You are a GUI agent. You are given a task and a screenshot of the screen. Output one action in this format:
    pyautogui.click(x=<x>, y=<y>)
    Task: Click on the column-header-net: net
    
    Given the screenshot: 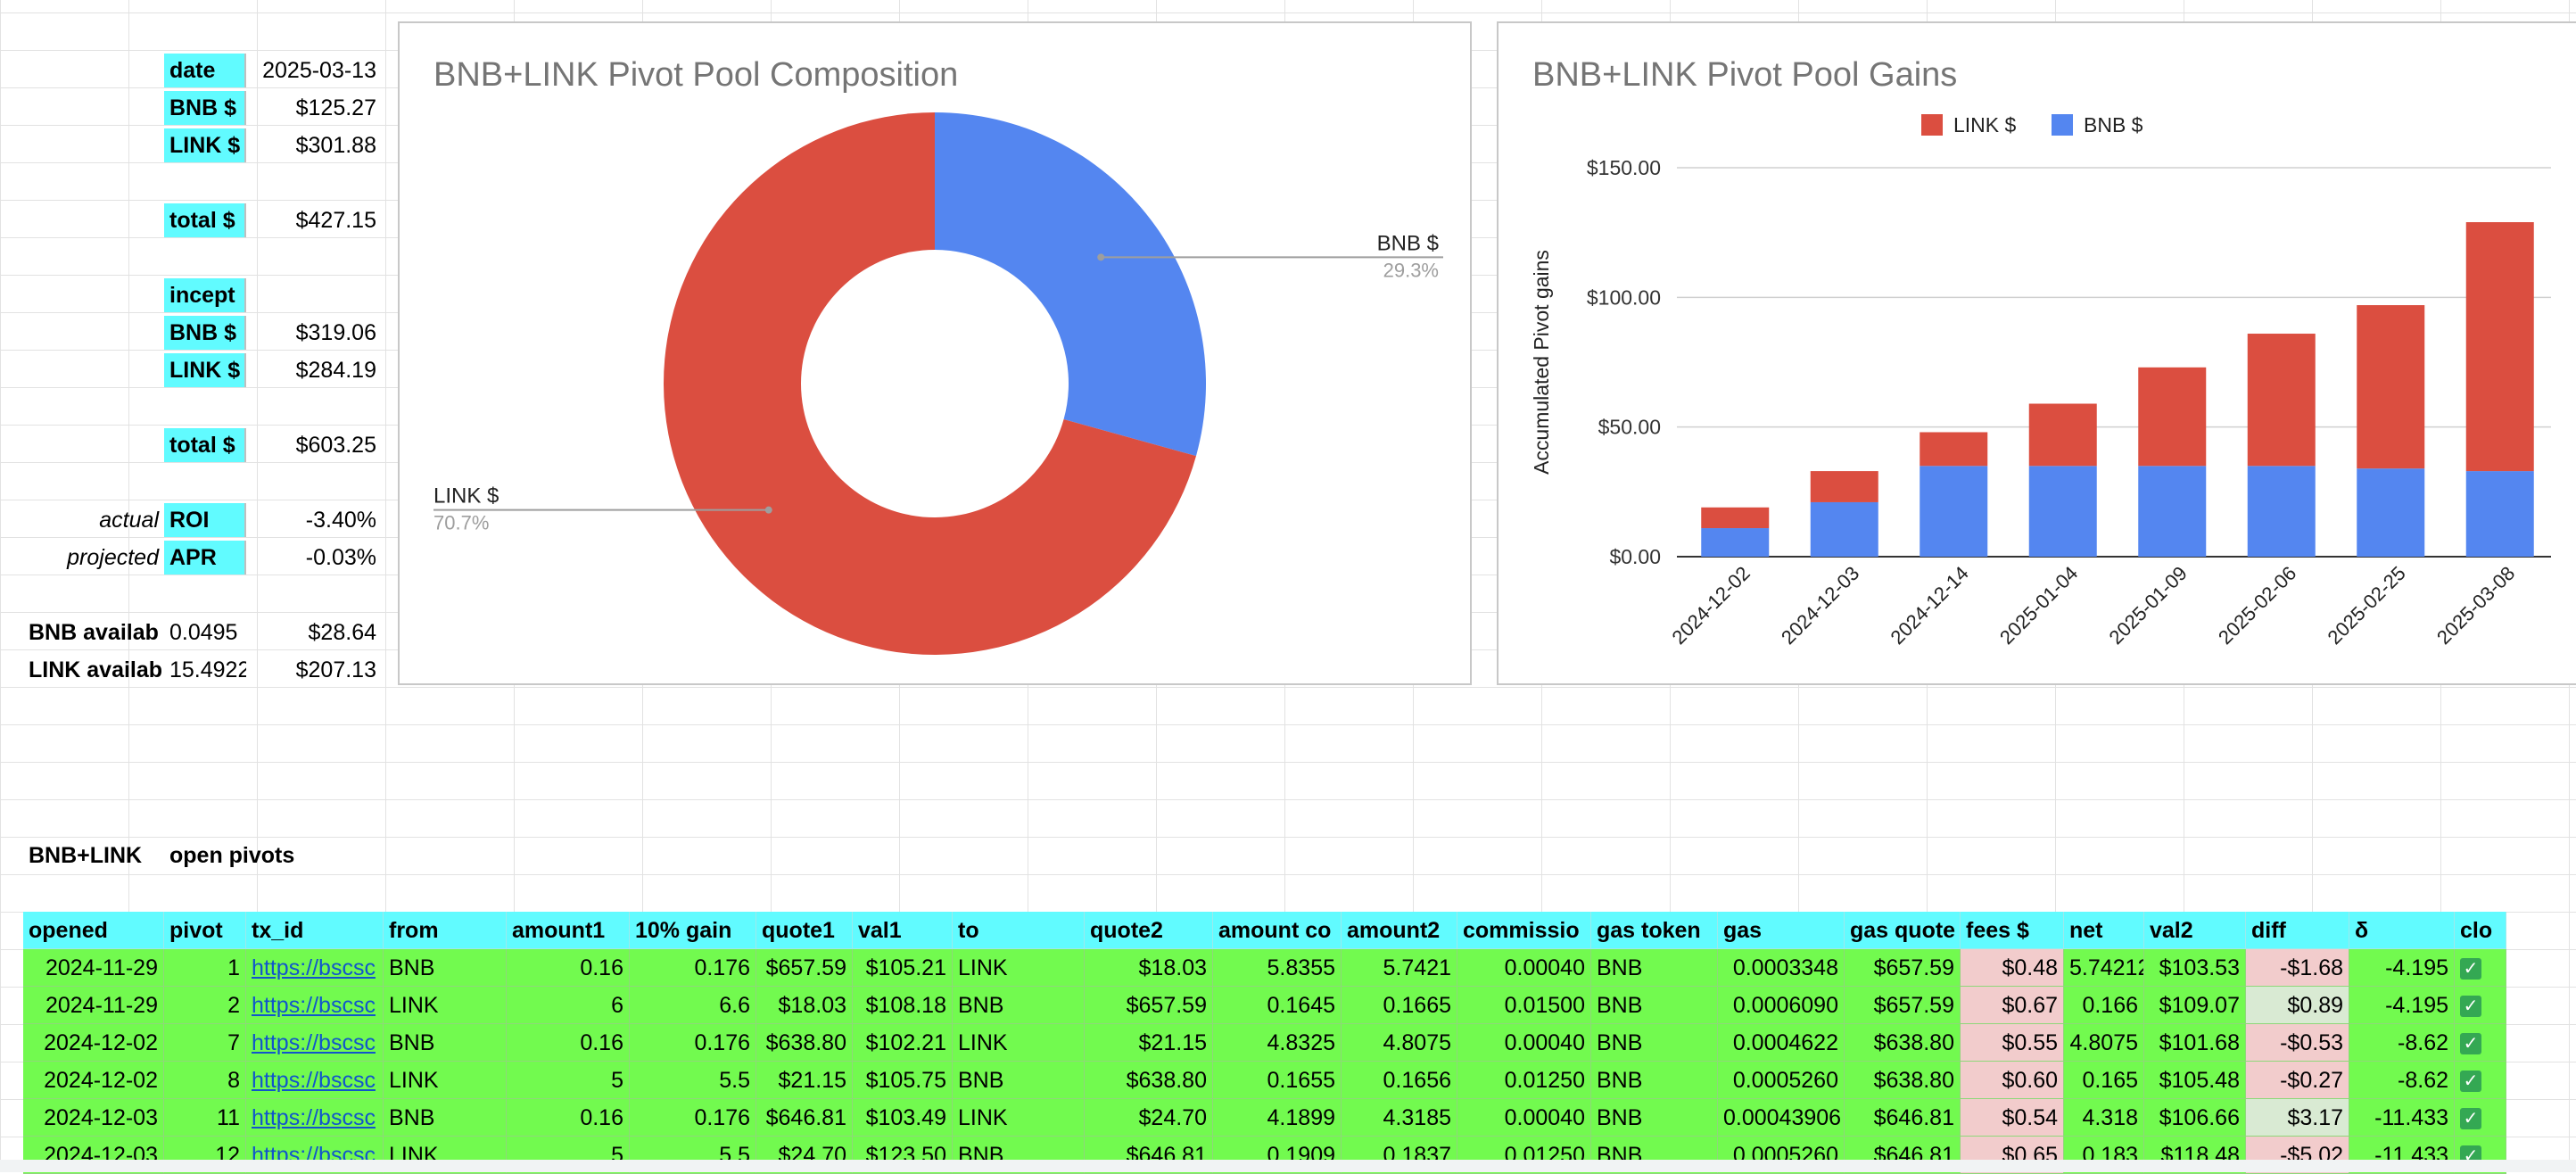 What is the action you would take?
    pyautogui.click(x=2104, y=930)
    